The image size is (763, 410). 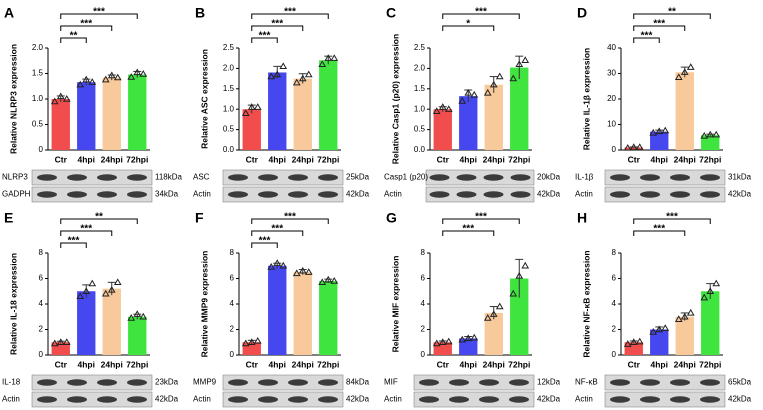 I want to click on y-axis-label: Relative IL-1β expression, so click(x=586, y=99).